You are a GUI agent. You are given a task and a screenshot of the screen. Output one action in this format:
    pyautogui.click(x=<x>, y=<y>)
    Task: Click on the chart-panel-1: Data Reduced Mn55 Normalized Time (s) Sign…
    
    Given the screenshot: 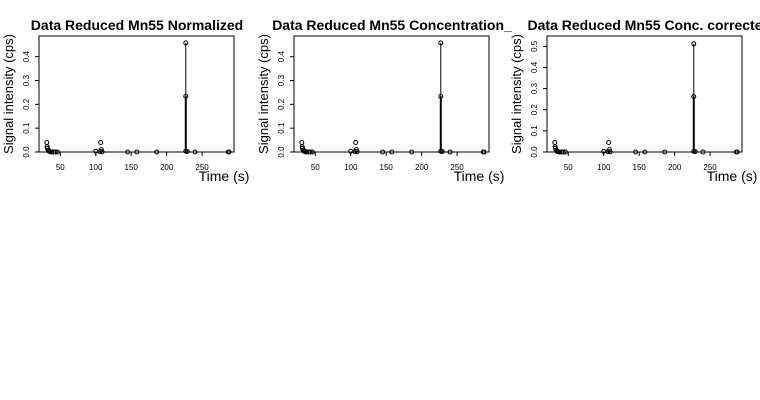 What is the action you would take?
    pyautogui.click(x=125, y=100)
    